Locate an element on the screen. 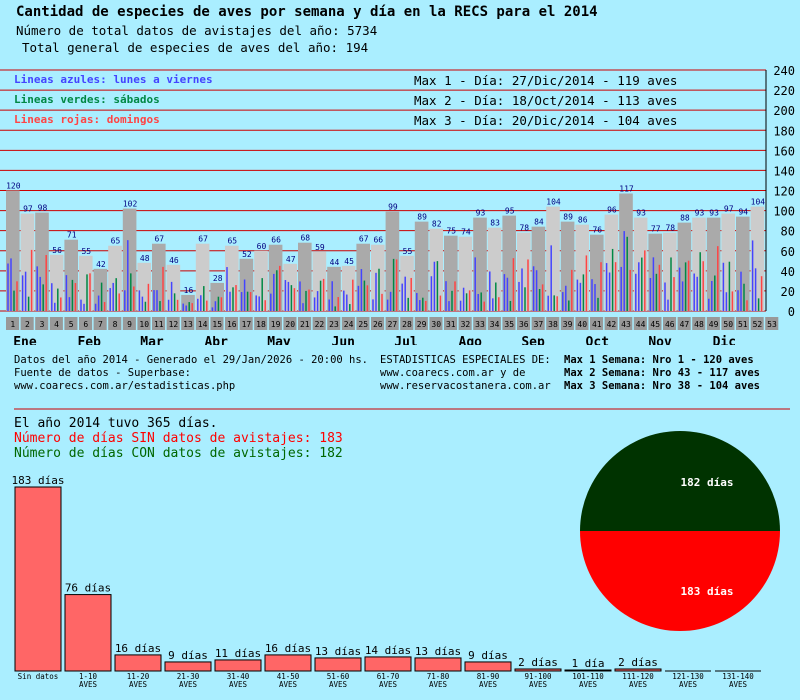  histogram-category-label: 101-110 is located at coordinates (588, 676).